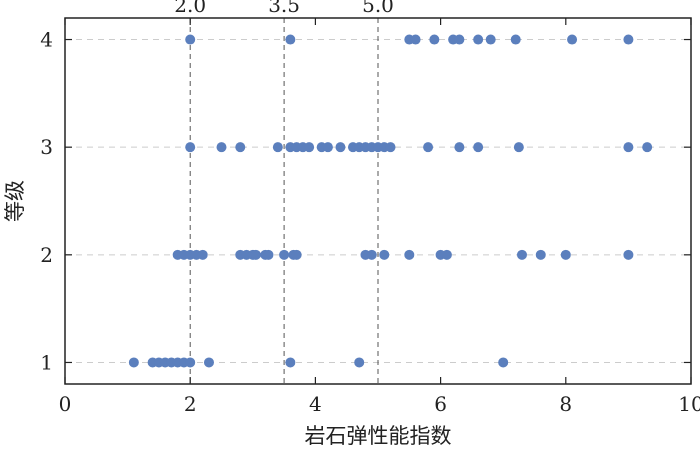 The height and width of the screenshot is (452, 700). What do you see at coordinates (284, 8) in the screenshot?
I see `threshold-label: 3.5` at bounding box center [284, 8].